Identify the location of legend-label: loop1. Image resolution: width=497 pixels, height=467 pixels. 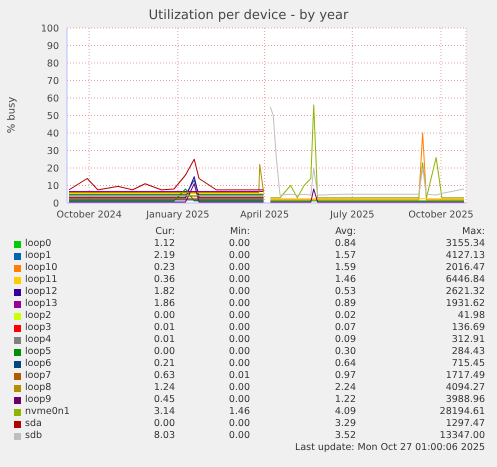
(38, 255).